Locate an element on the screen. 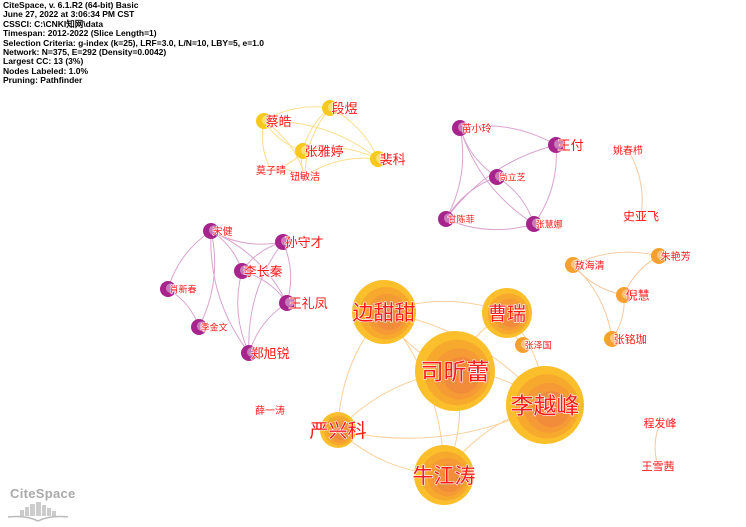  node-张慧娜 is located at coordinates (534, 224).